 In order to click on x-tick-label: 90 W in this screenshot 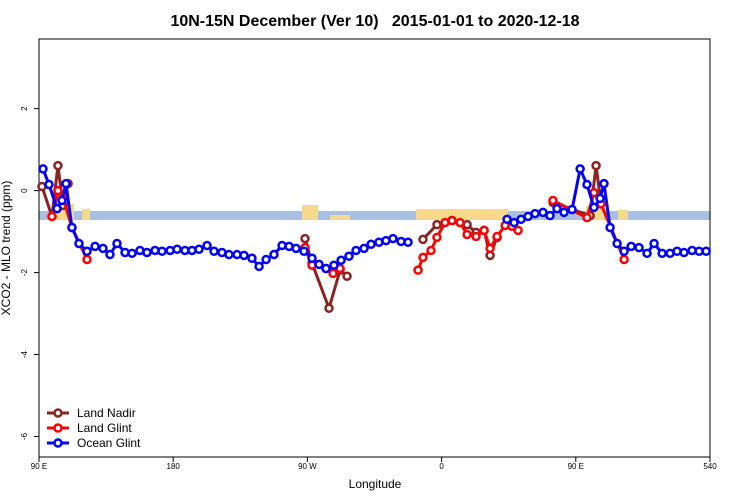, I will do `click(307, 466)`.